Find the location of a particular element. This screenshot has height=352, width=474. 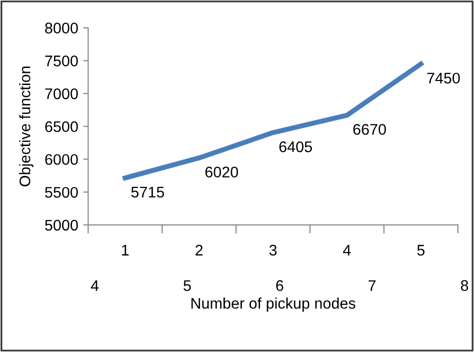

data-label: 5715 is located at coordinates (147, 192).